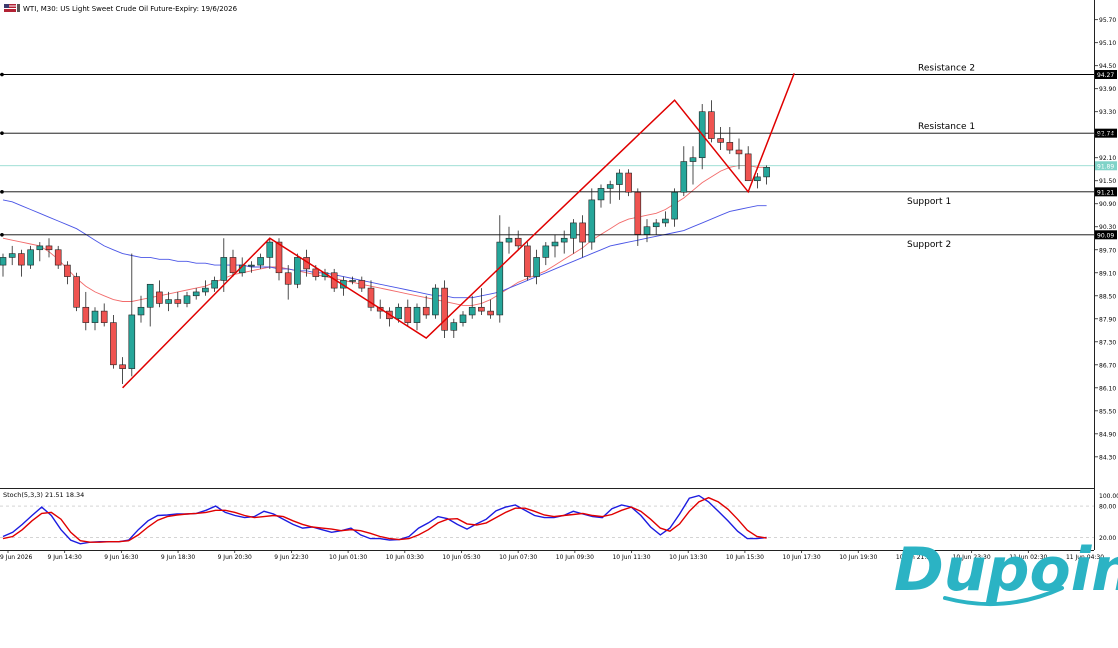 The height and width of the screenshot is (648, 1118). Describe the element at coordinates (235, 557) in the screenshot. I see `time-tick-label: 9 Jun 20:30` at that location.